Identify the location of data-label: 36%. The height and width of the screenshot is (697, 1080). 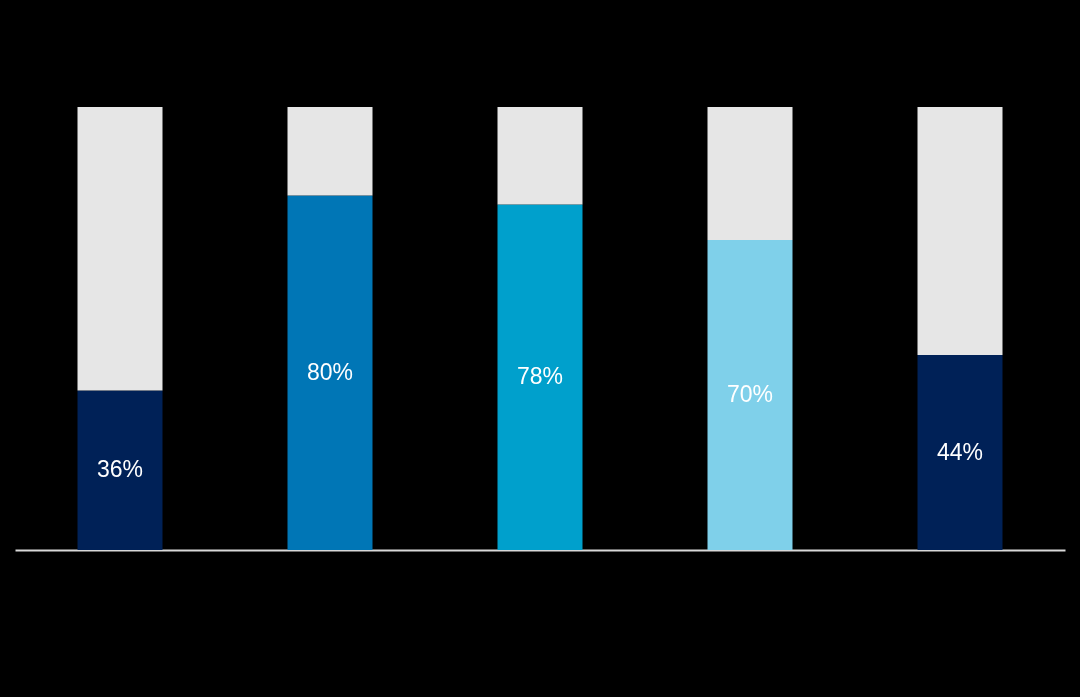
(120, 469).